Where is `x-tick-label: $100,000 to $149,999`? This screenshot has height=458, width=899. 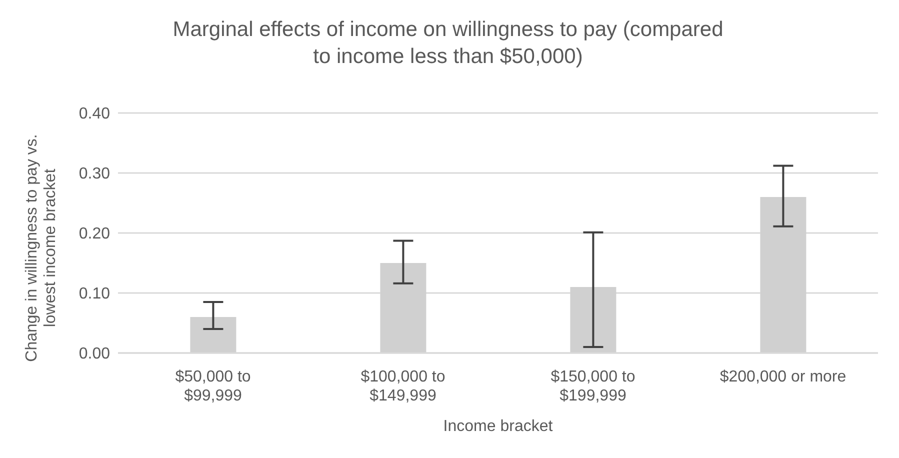 x-tick-label: $100,000 to $149,999 is located at coordinates (403, 386).